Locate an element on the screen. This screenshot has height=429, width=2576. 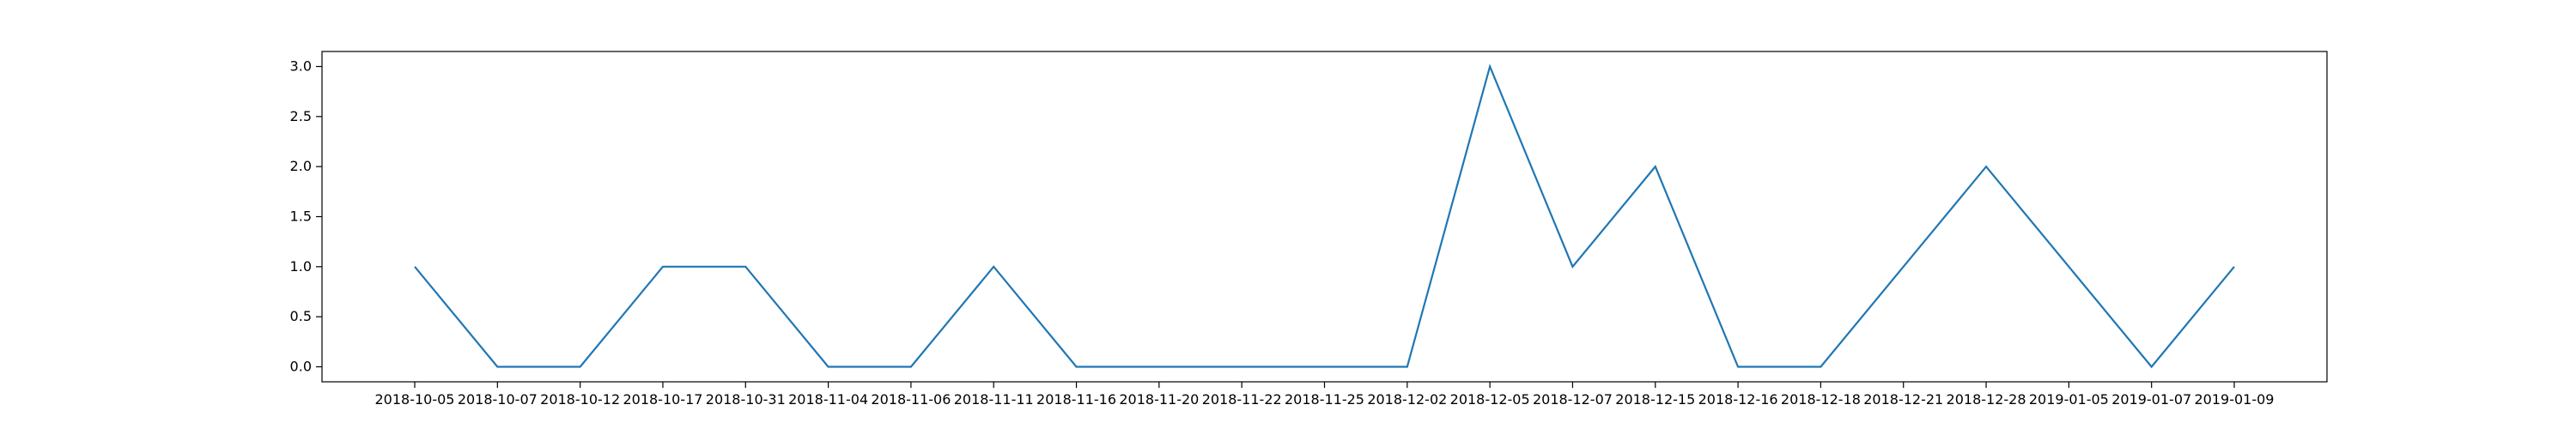
x-tick-label: 2018-10-31 is located at coordinates (746, 399).